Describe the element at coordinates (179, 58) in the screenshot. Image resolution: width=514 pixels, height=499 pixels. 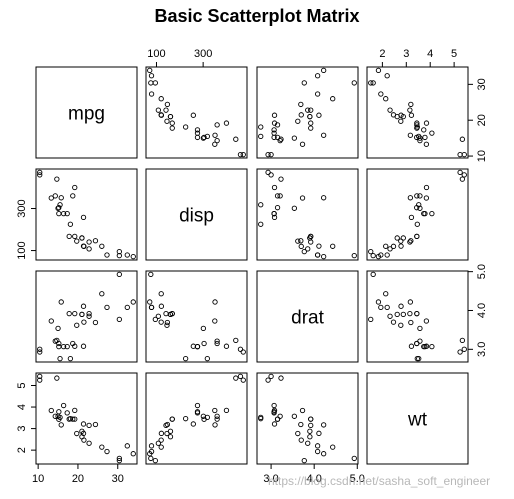
I see `x-axis-disp: 100 300` at that location.